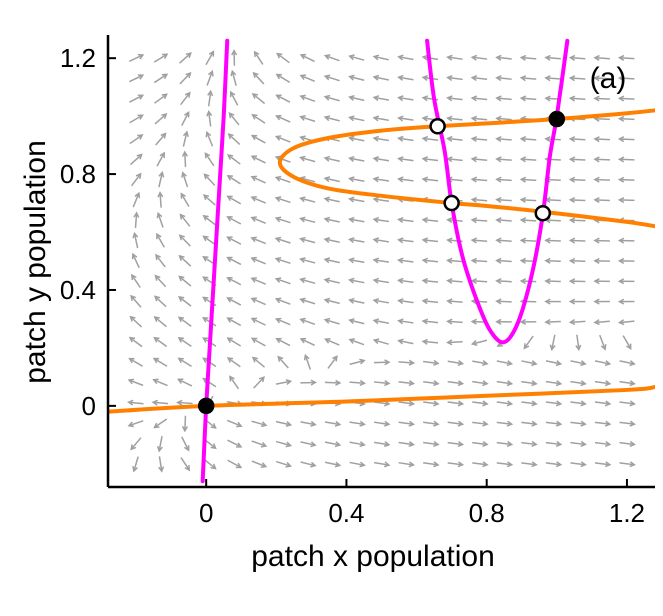 The image size is (663, 616). I want to click on x-tick-label: 0.4, so click(346, 513).